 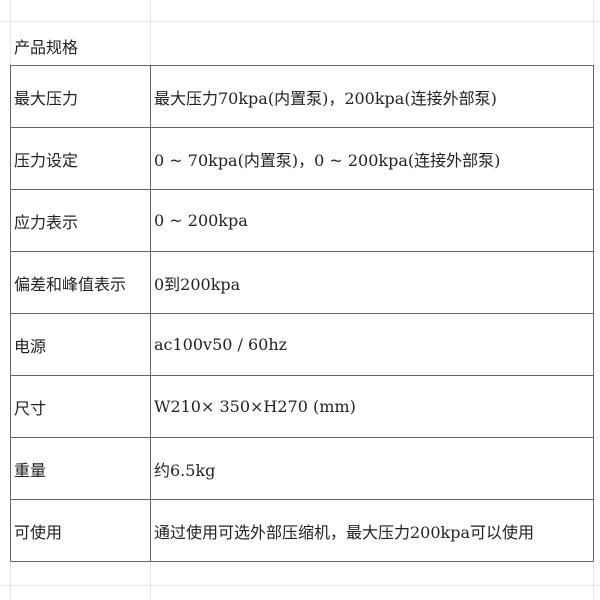 What do you see at coordinates (372, 530) in the screenshot?
I see `spec-value-cell: 通过使用可选外部压缩机，最大压力200kpa可以使用` at bounding box center [372, 530].